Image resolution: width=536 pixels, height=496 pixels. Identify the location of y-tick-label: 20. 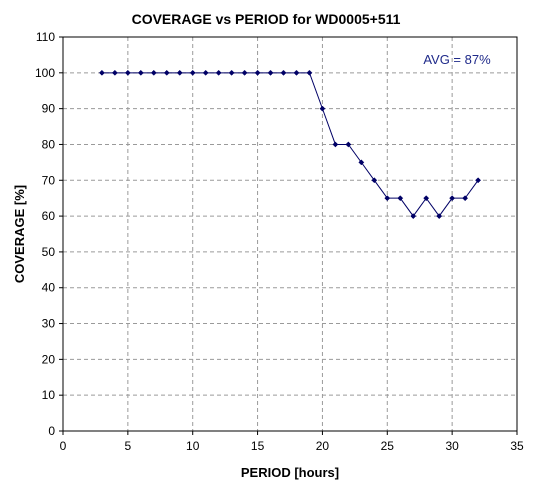
(49, 359).